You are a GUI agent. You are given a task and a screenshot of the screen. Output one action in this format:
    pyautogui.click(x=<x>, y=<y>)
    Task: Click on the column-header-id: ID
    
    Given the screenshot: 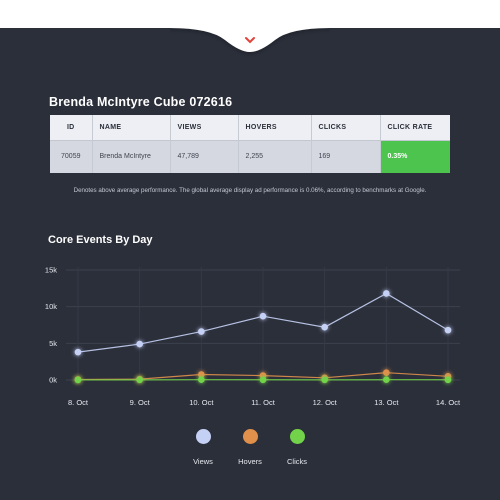 What is the action you would take?
    pyautogui.click(x=71, y=127)
    